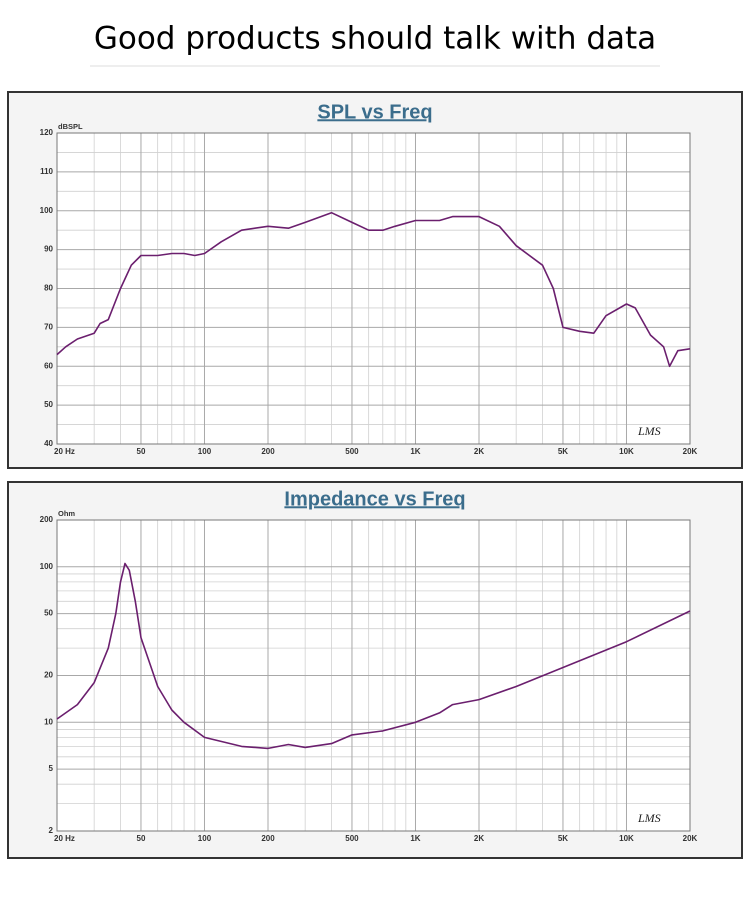  Describe the element at coordinates (70, 126) in the screenshot. I see `y-axis-label: dBSPL` at that location.